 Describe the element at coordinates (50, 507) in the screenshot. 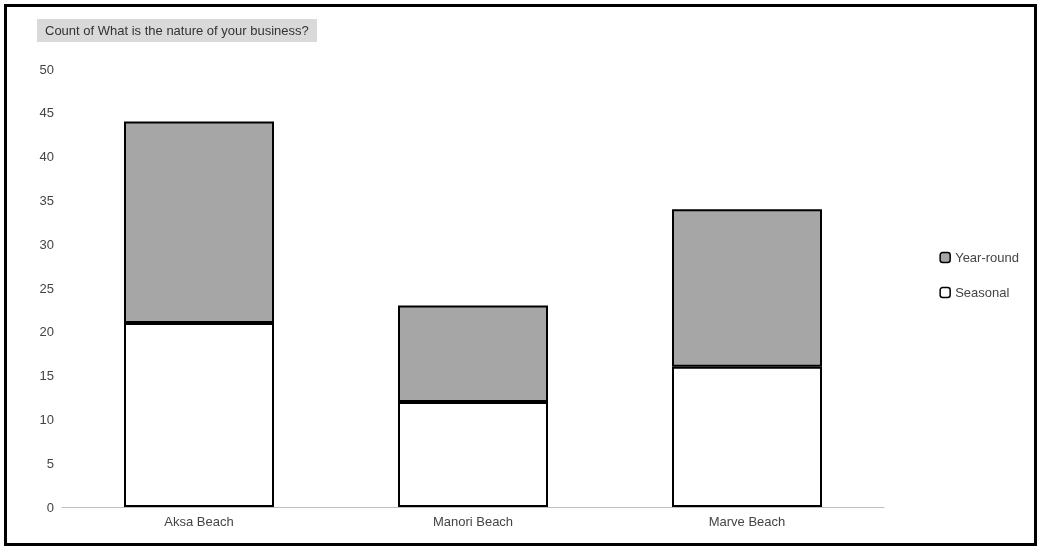

I see `y-tick-label: 0` at that location.